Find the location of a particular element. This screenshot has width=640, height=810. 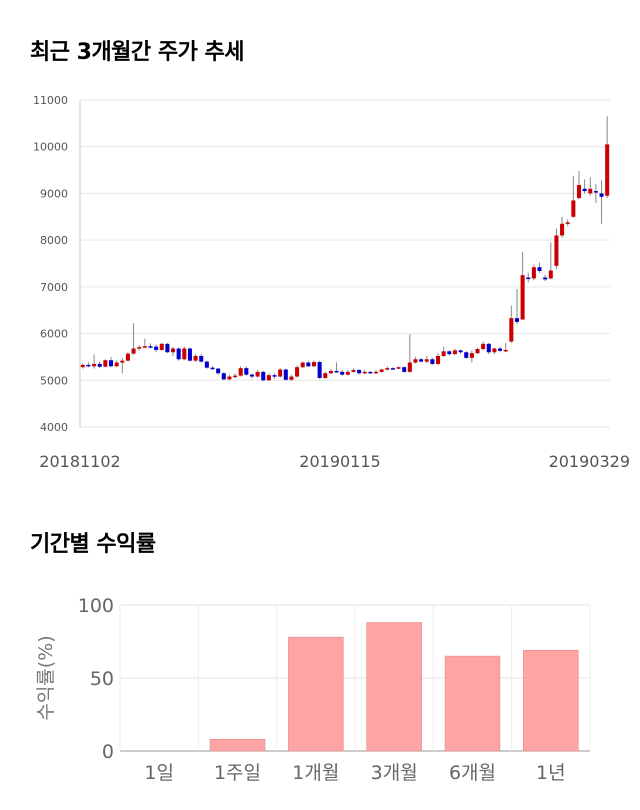

y-tick-label: 11000 is located at coordinates (50, 100).